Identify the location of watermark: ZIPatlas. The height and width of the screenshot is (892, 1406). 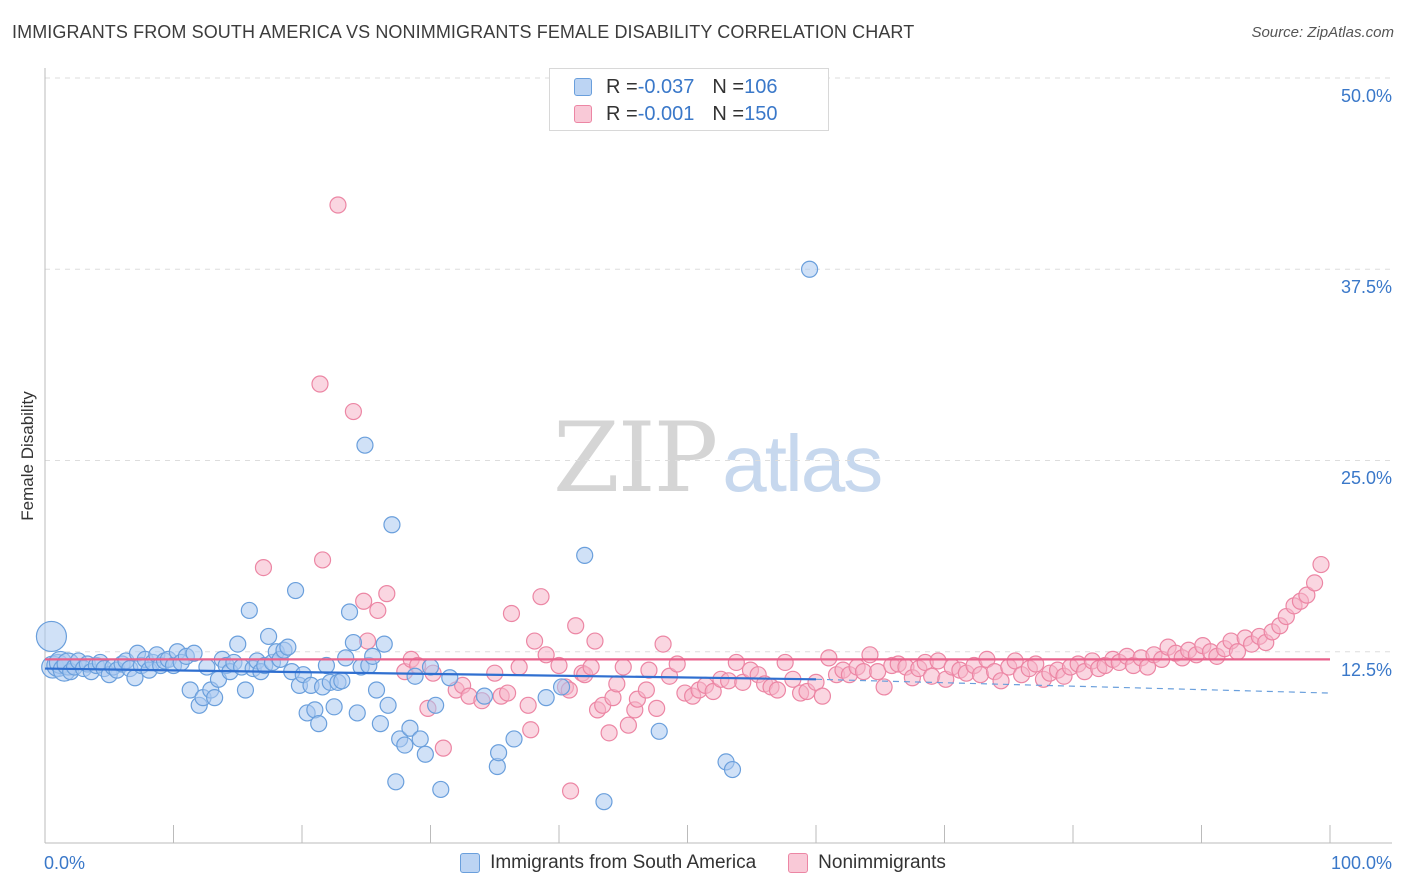
(718, 458).